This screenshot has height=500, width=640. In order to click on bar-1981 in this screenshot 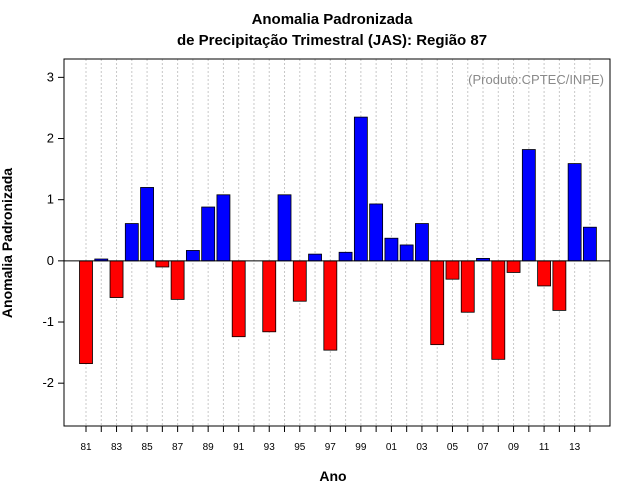, I will do `click(86, 312)`.